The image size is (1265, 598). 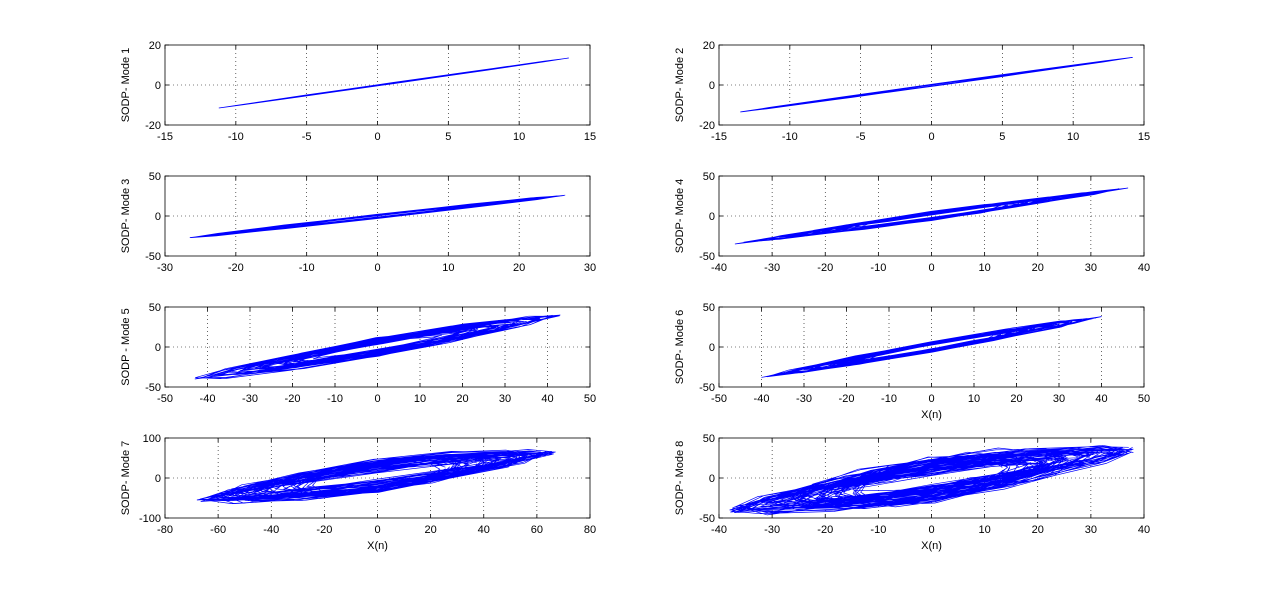 What do you see at coordinates (165, 530) in the screenshot?
I see `x-tick-label: -80` at bounding box center [165, 530].